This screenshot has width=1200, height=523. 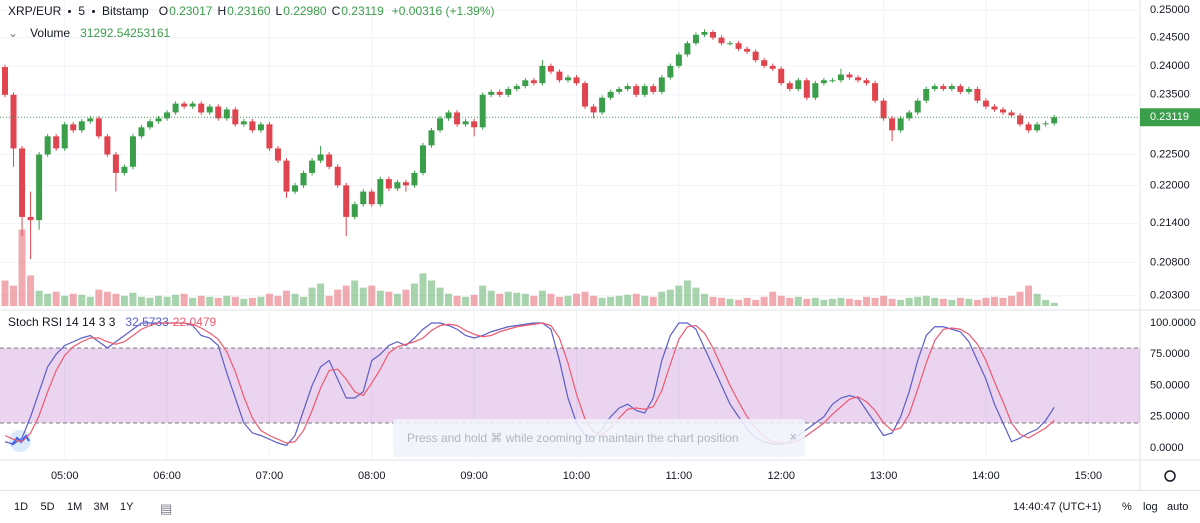 I want to click on range-button: 1Y, so click(x=127, y=507).